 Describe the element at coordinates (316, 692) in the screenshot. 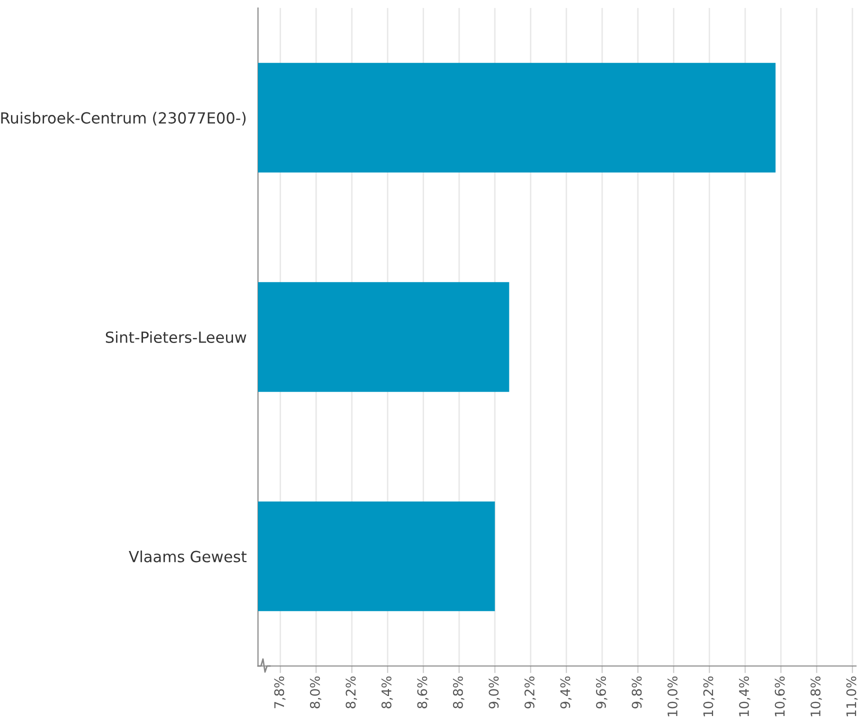

I see `x-tick-label: 8,0%` at that location.